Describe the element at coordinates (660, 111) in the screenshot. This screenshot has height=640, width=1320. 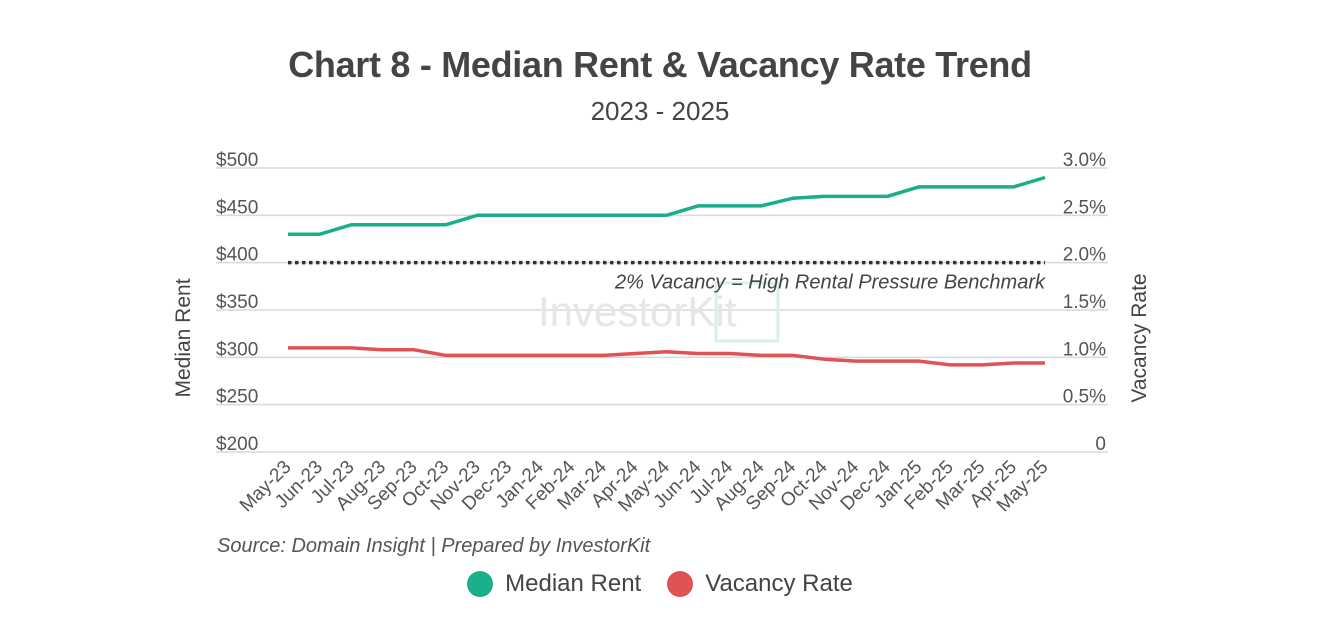
I see `chart-subtitle: 2023 - 2025` at that location.